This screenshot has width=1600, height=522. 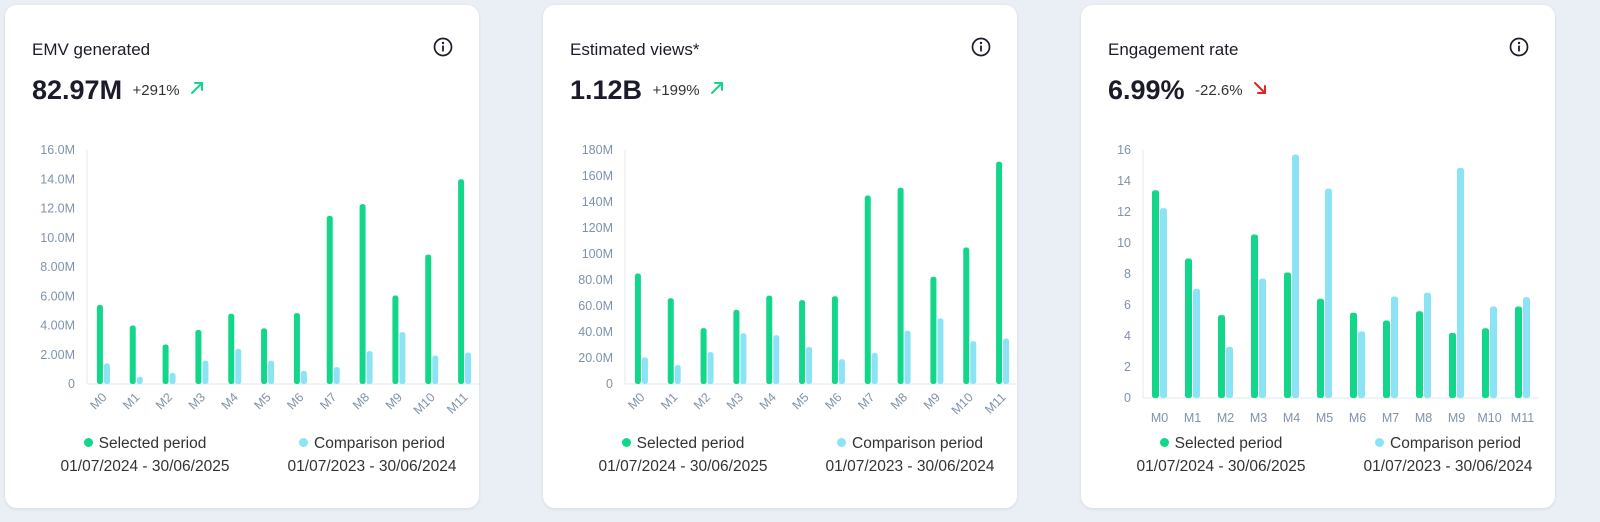 What do you see at coordinates (1522, 418) in the screenshot?
I see `x-tick-label: M11` at bounding box center [1522, 418].